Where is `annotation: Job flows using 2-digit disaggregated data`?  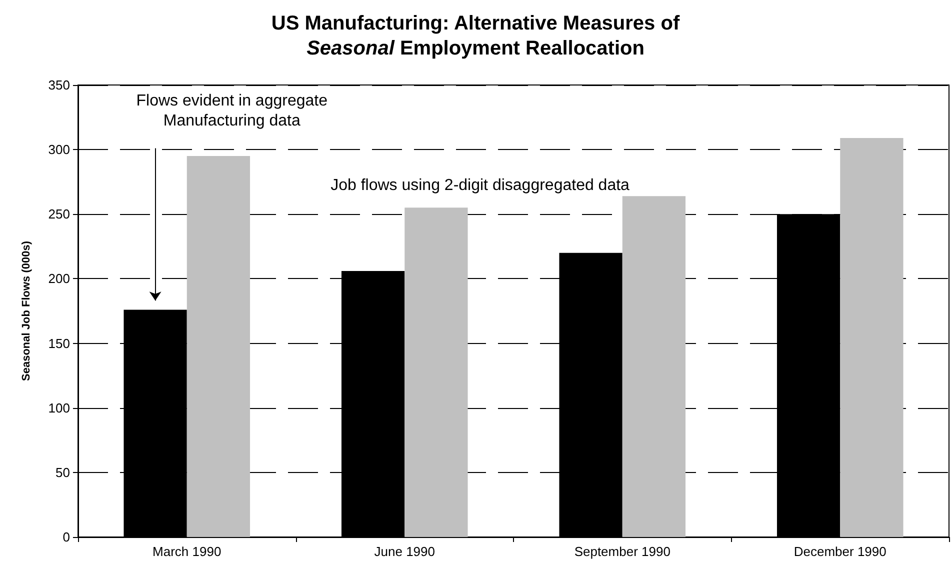
annotation: Job flows using 2-digit disaggregated data is located at coordinates (480, 185).